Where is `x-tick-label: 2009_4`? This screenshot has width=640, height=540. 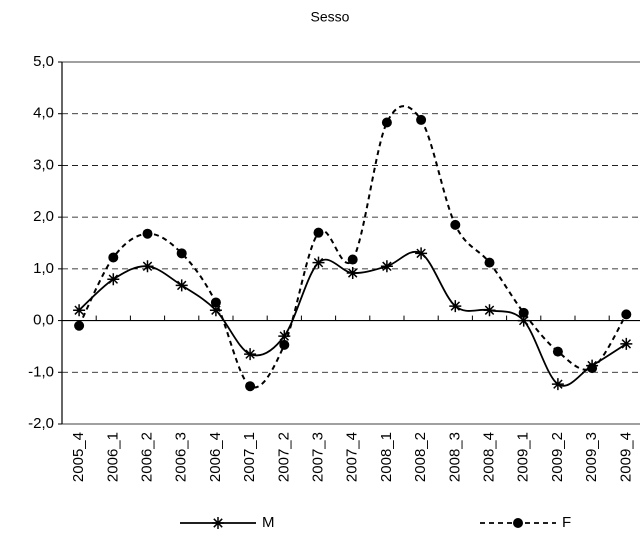
x-tick-label: 2009_4 is located at coordinates (625, 457).